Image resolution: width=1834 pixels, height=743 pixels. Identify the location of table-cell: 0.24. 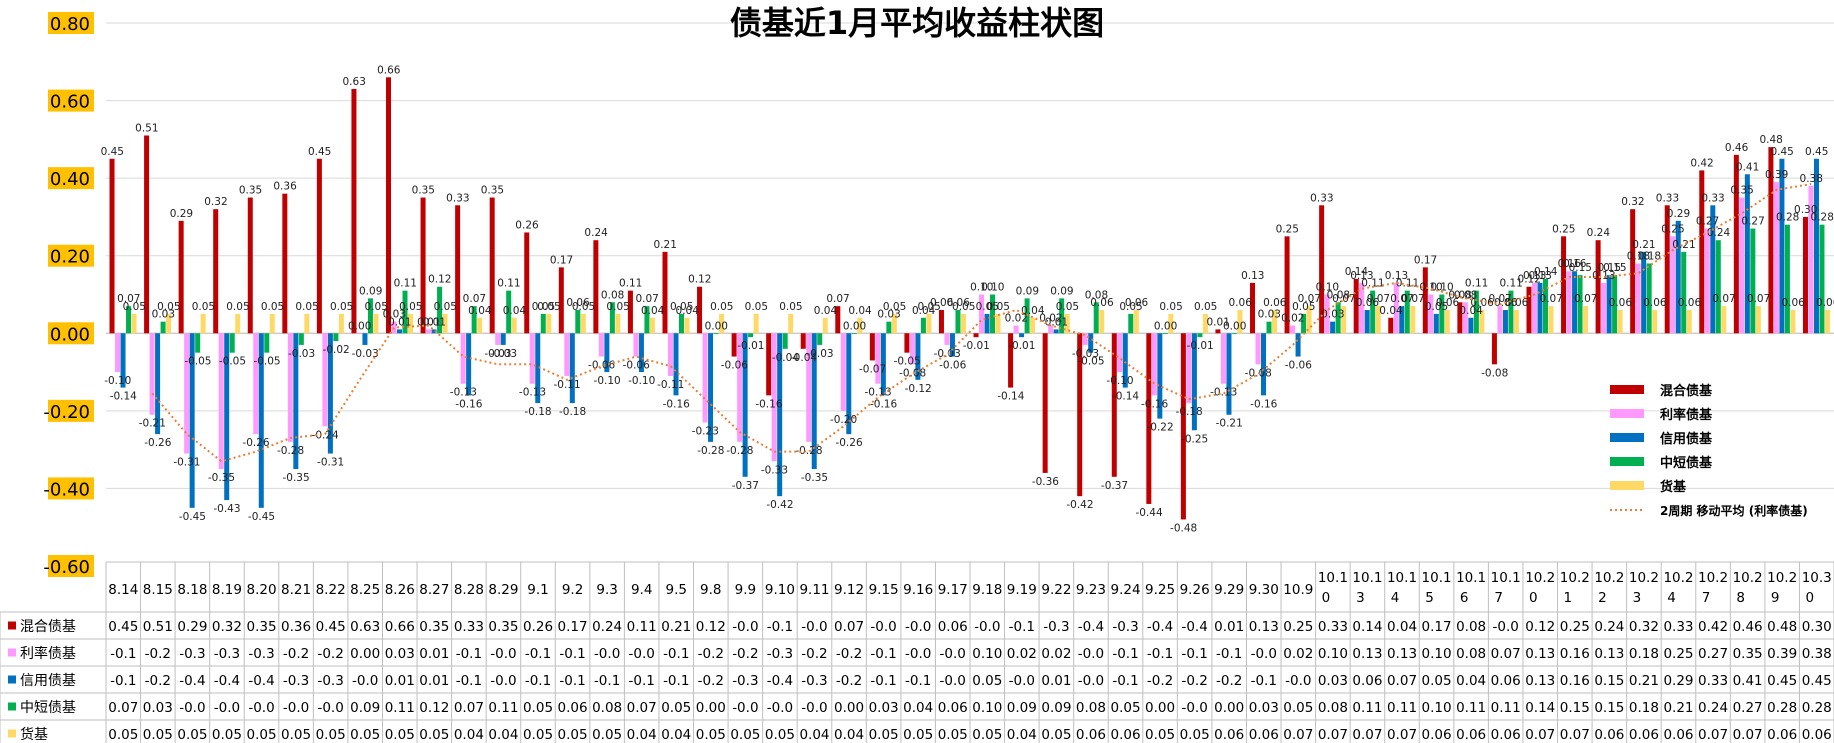
(1713, 708).